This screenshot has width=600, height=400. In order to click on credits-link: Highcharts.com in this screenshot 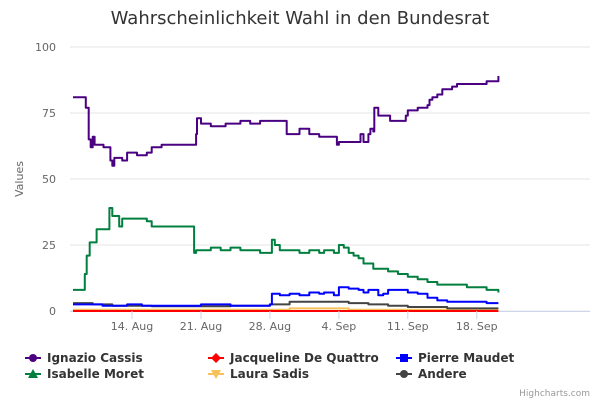, I will do `click(554, 394)`.